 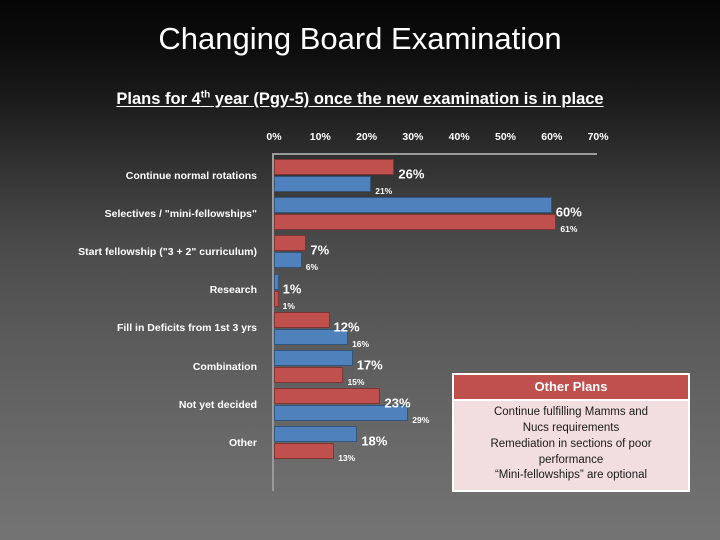 I want to click on subtitle-prefix: Plans for 4, so click(x=158, y=98).